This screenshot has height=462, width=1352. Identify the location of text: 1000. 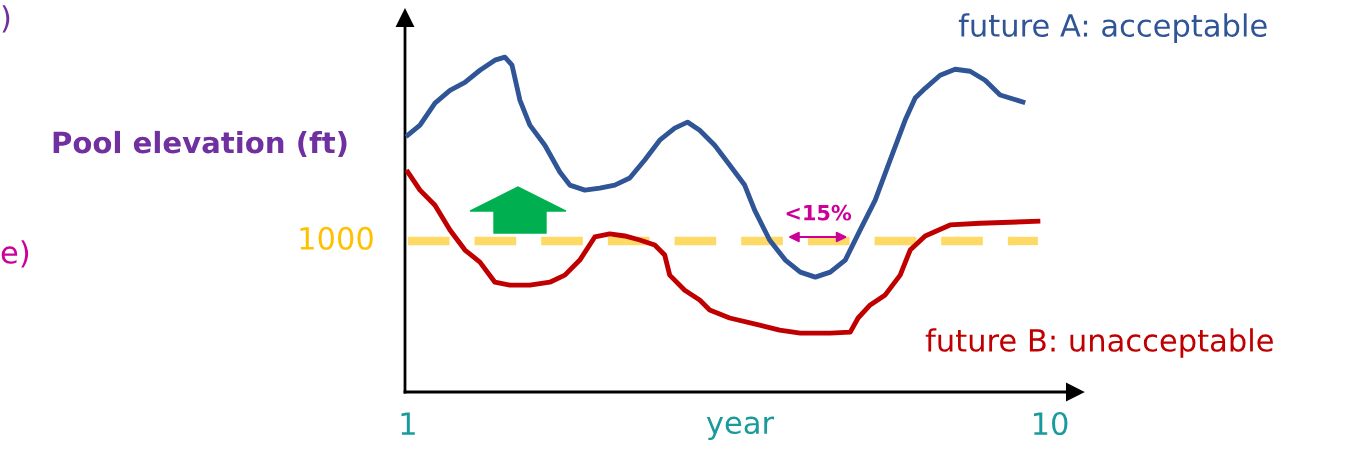
(336, 238).